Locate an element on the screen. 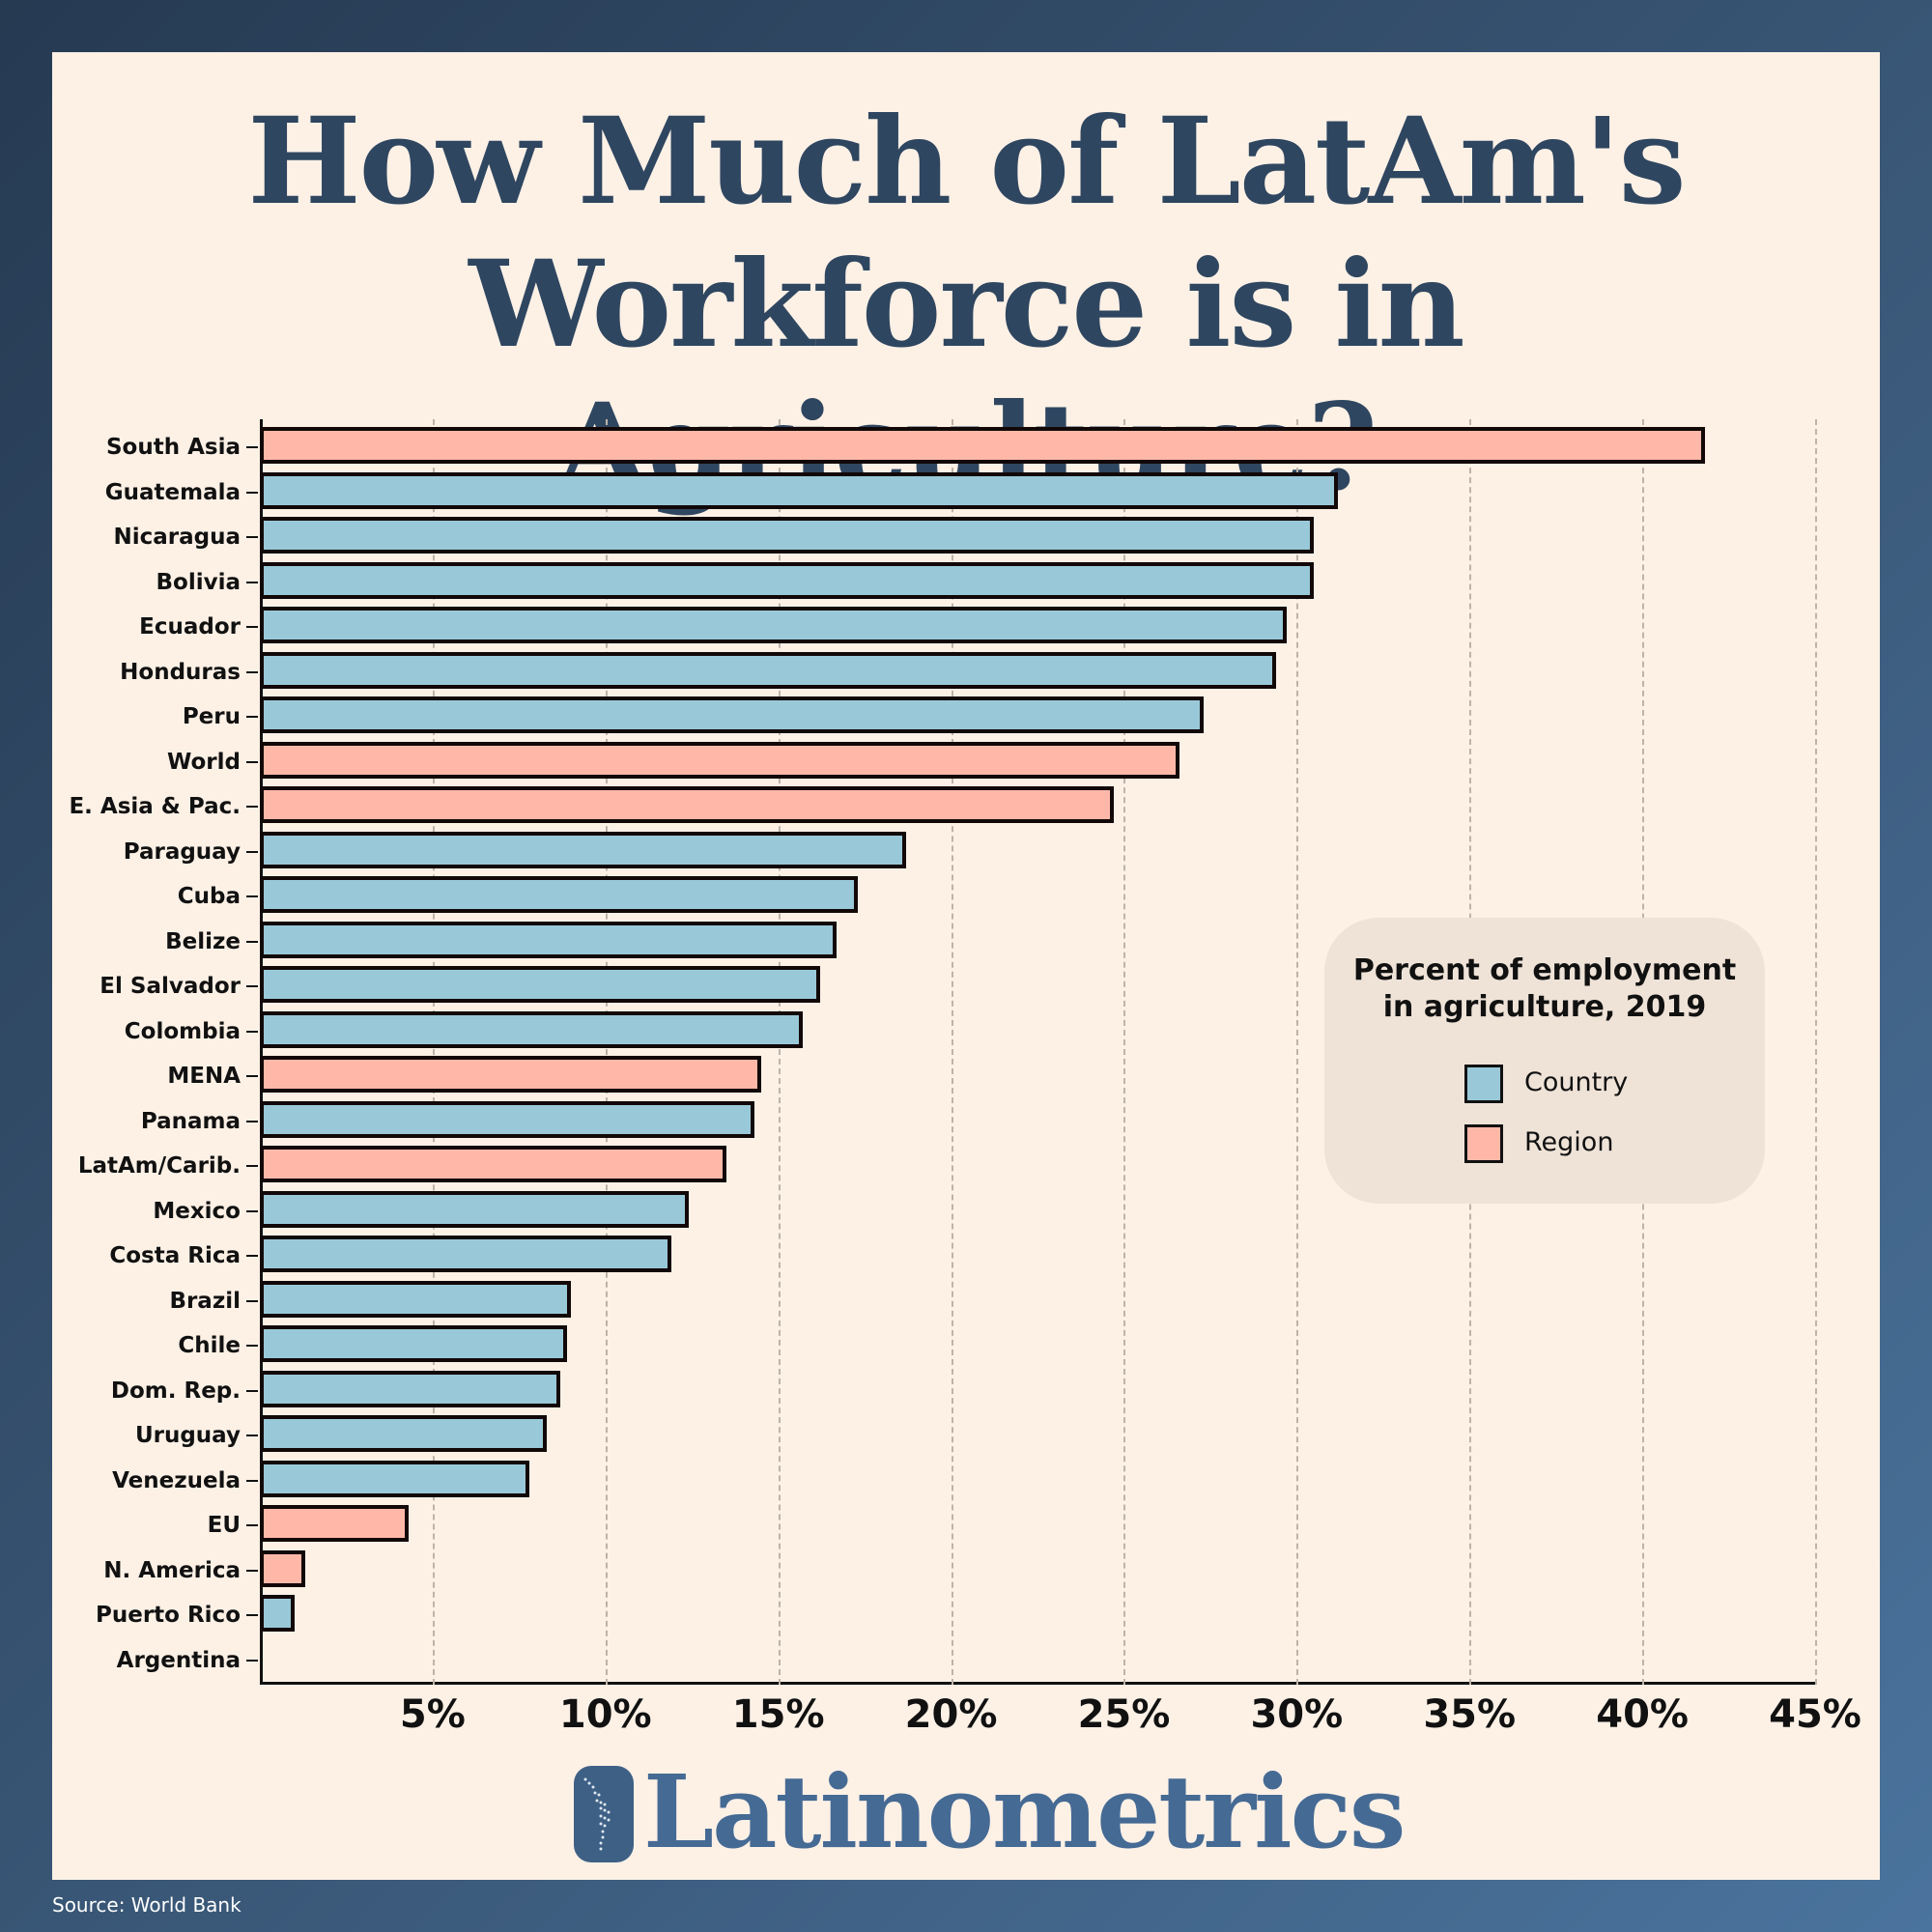 The width and height of the screenshot is (1932, 1932). bar-row: Bolivia is located at coordinates (985, 583).